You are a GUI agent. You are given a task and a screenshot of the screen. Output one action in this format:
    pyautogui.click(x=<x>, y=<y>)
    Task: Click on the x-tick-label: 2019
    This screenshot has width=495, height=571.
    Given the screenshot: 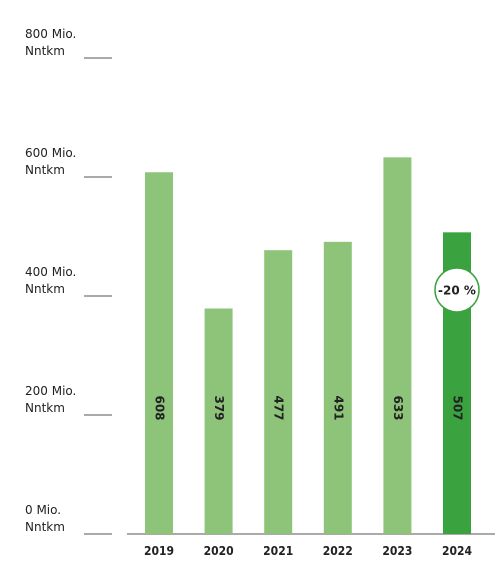 What is the action you would take?
    pyautogui.click(x=159, y=551)
    